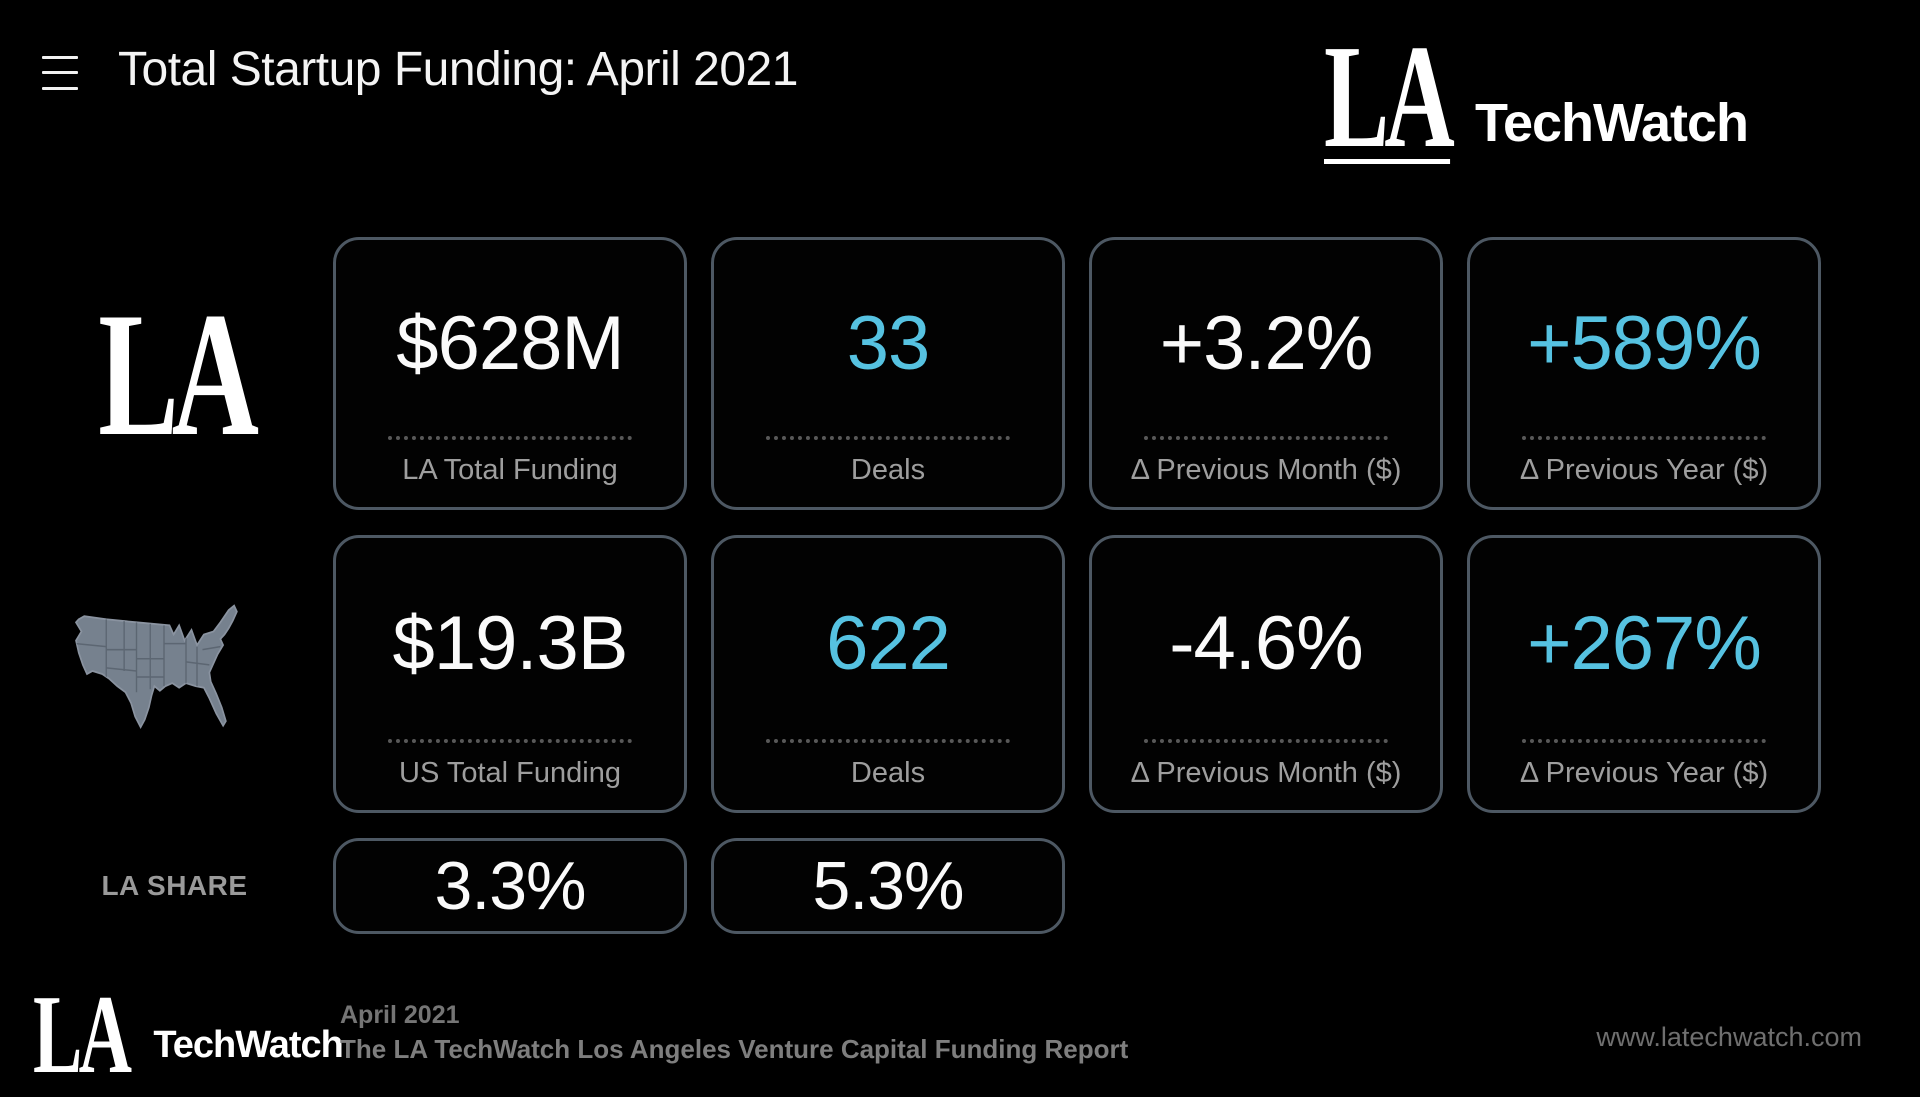 This screenshot has height=1097, width=1920. I want to click on la-row-icon-cell: LA, so click(174, 373).